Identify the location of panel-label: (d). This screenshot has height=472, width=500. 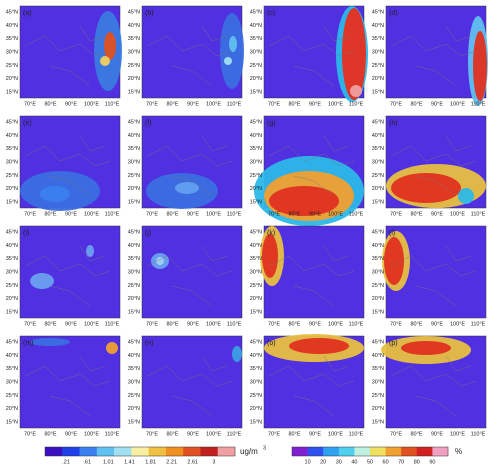
(393, 13).